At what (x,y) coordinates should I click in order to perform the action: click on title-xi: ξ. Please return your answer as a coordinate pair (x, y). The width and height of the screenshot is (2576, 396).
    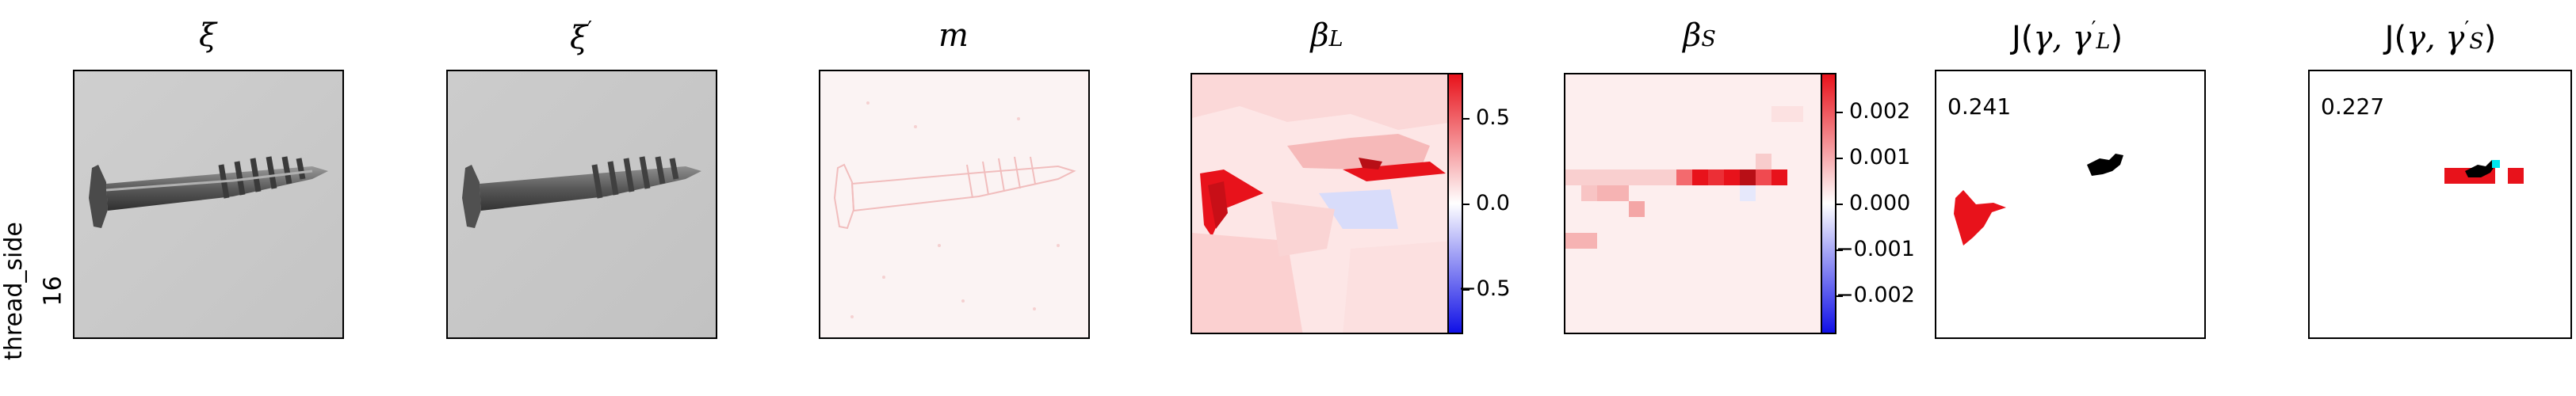
    Looking at the image, I should click on (207, 35).